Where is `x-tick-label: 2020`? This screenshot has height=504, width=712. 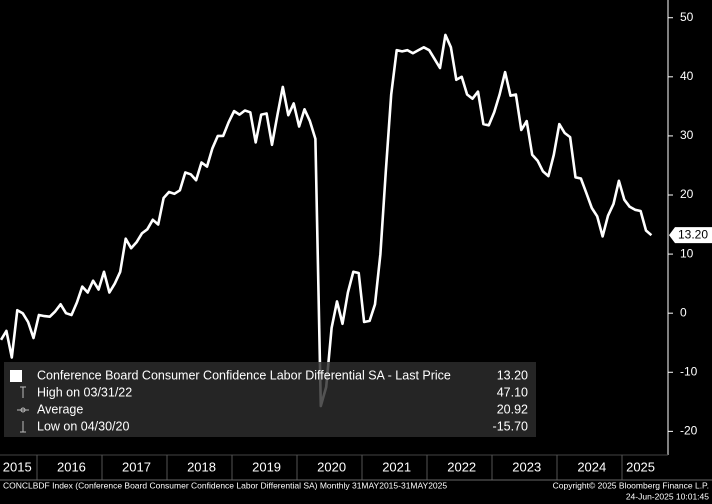 x-tick-label: 2020 is located at coordinates (331, 466).